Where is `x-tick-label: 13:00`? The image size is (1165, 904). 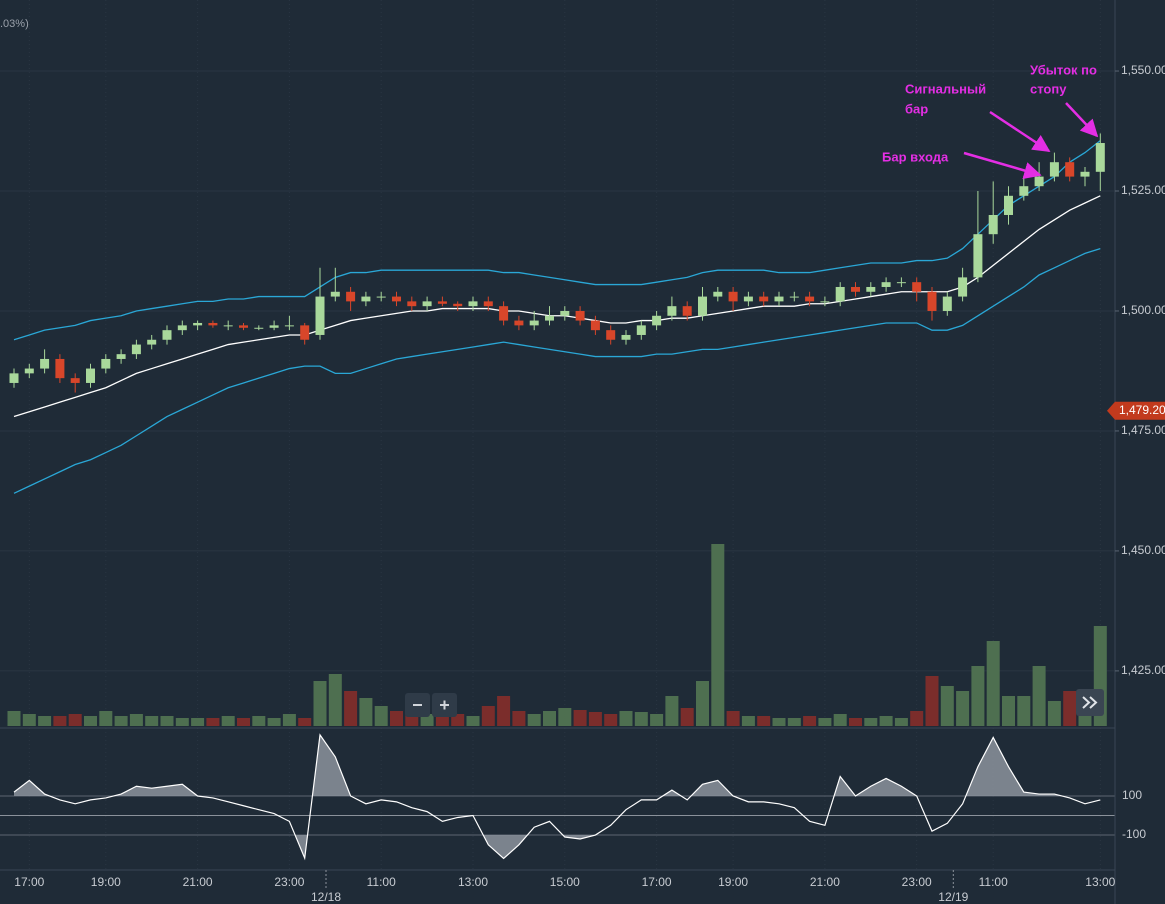 x-tick-label: 13:00 is located at coordinates (1100, 882).